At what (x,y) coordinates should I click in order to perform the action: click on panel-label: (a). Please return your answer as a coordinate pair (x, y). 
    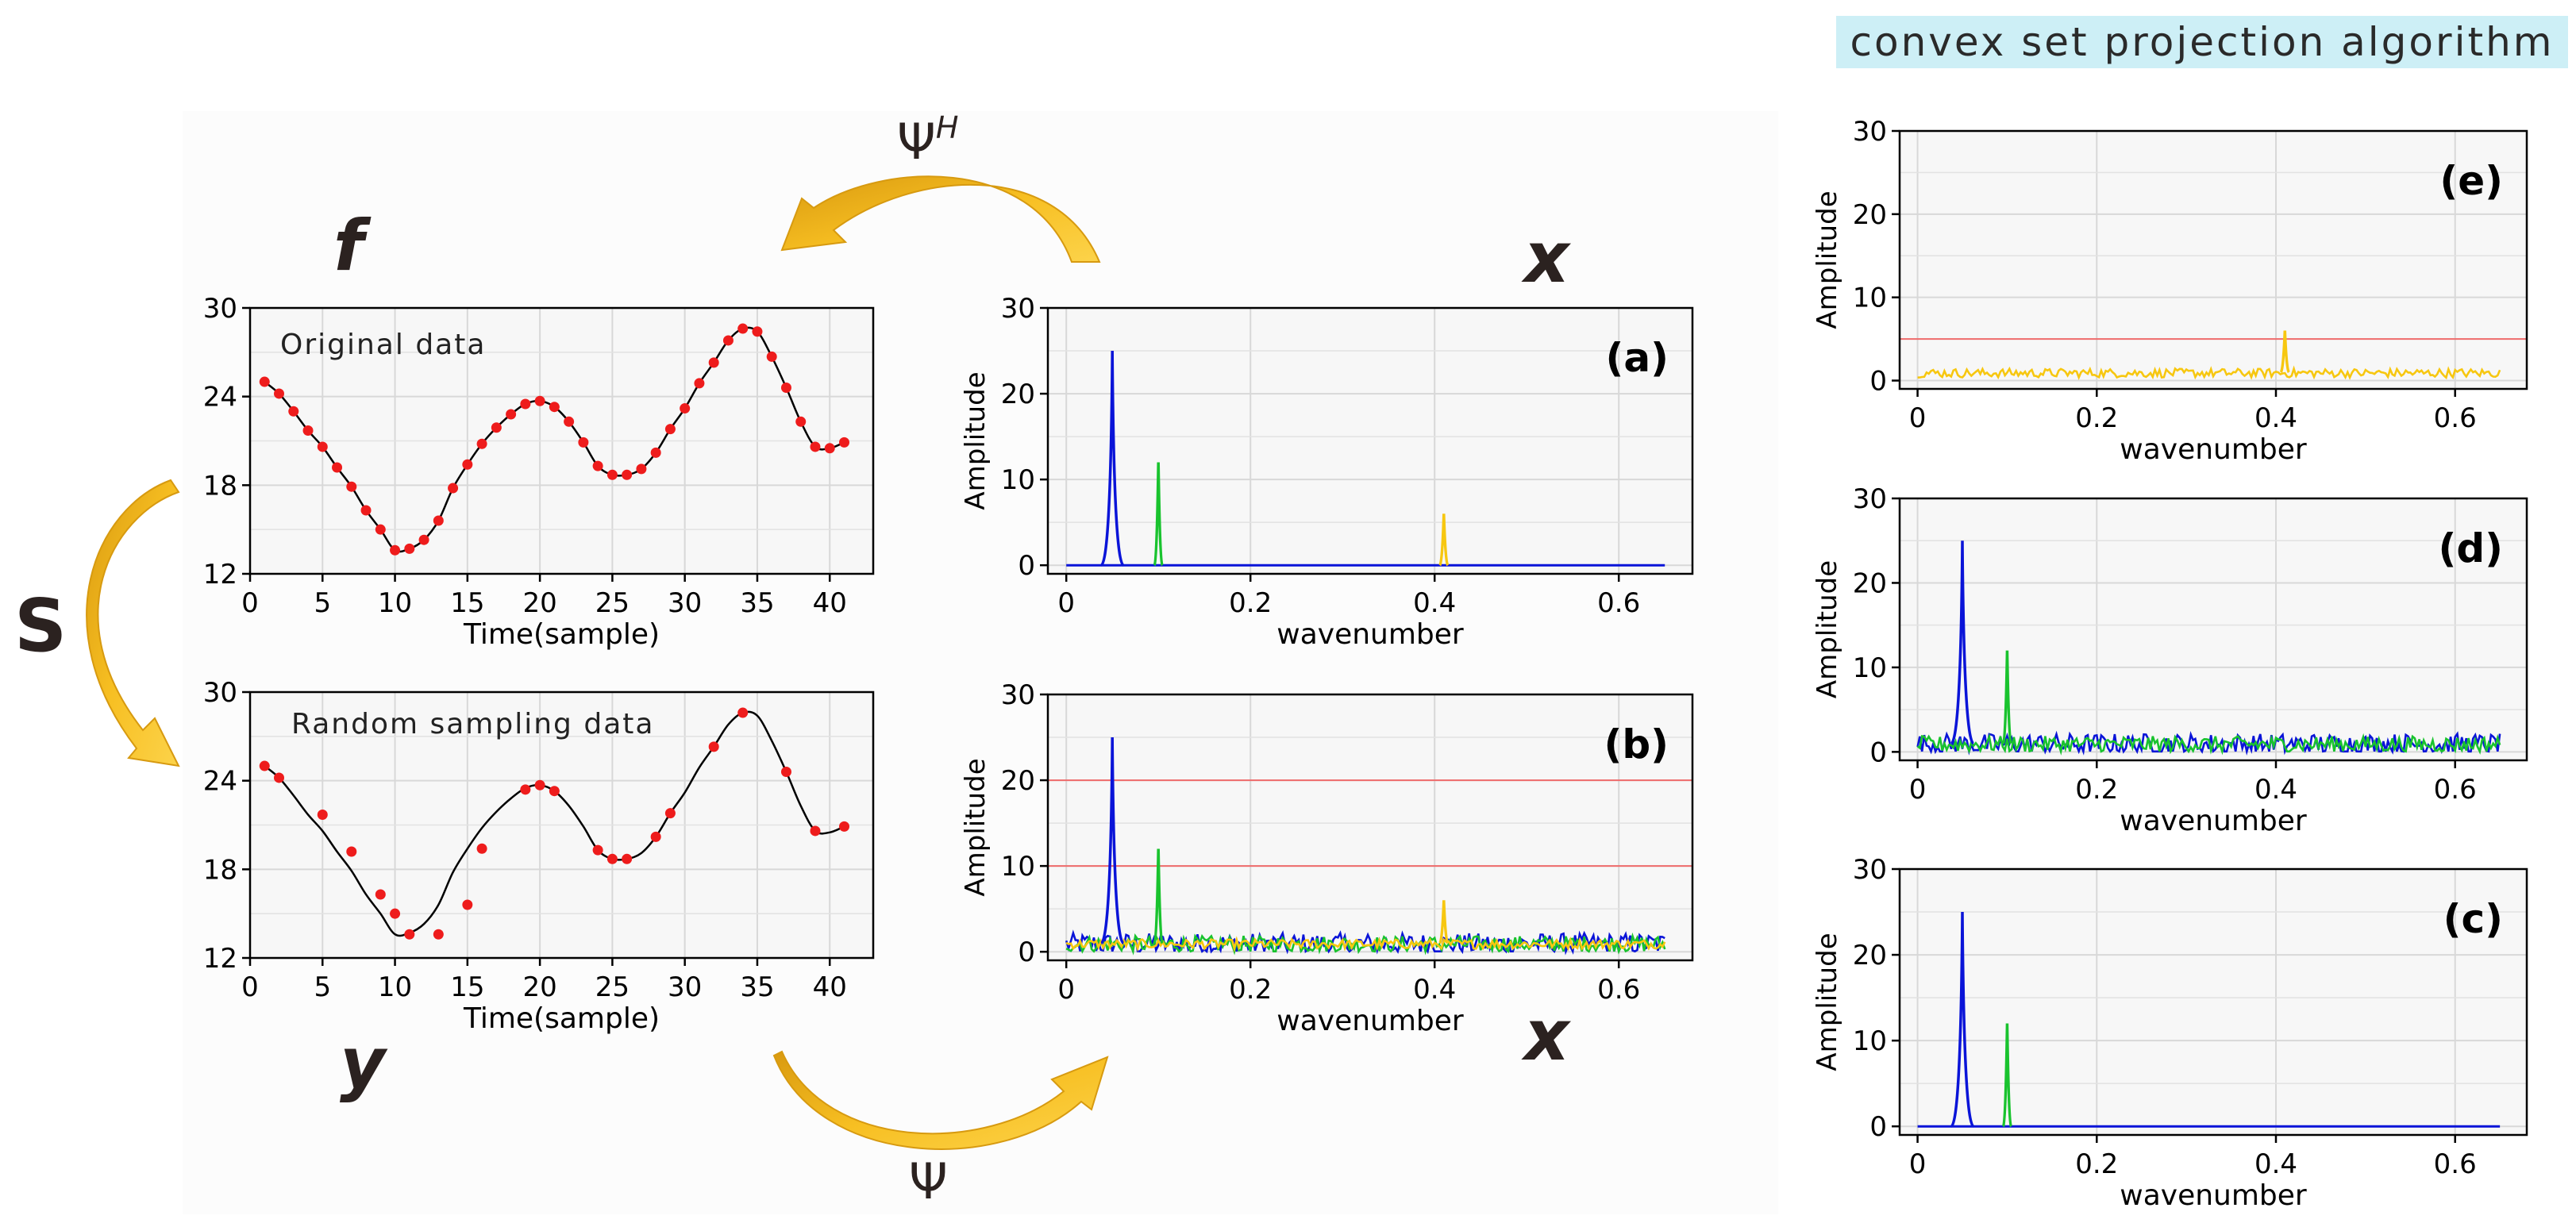
    Looking at the image, I should click on (1637, 358).